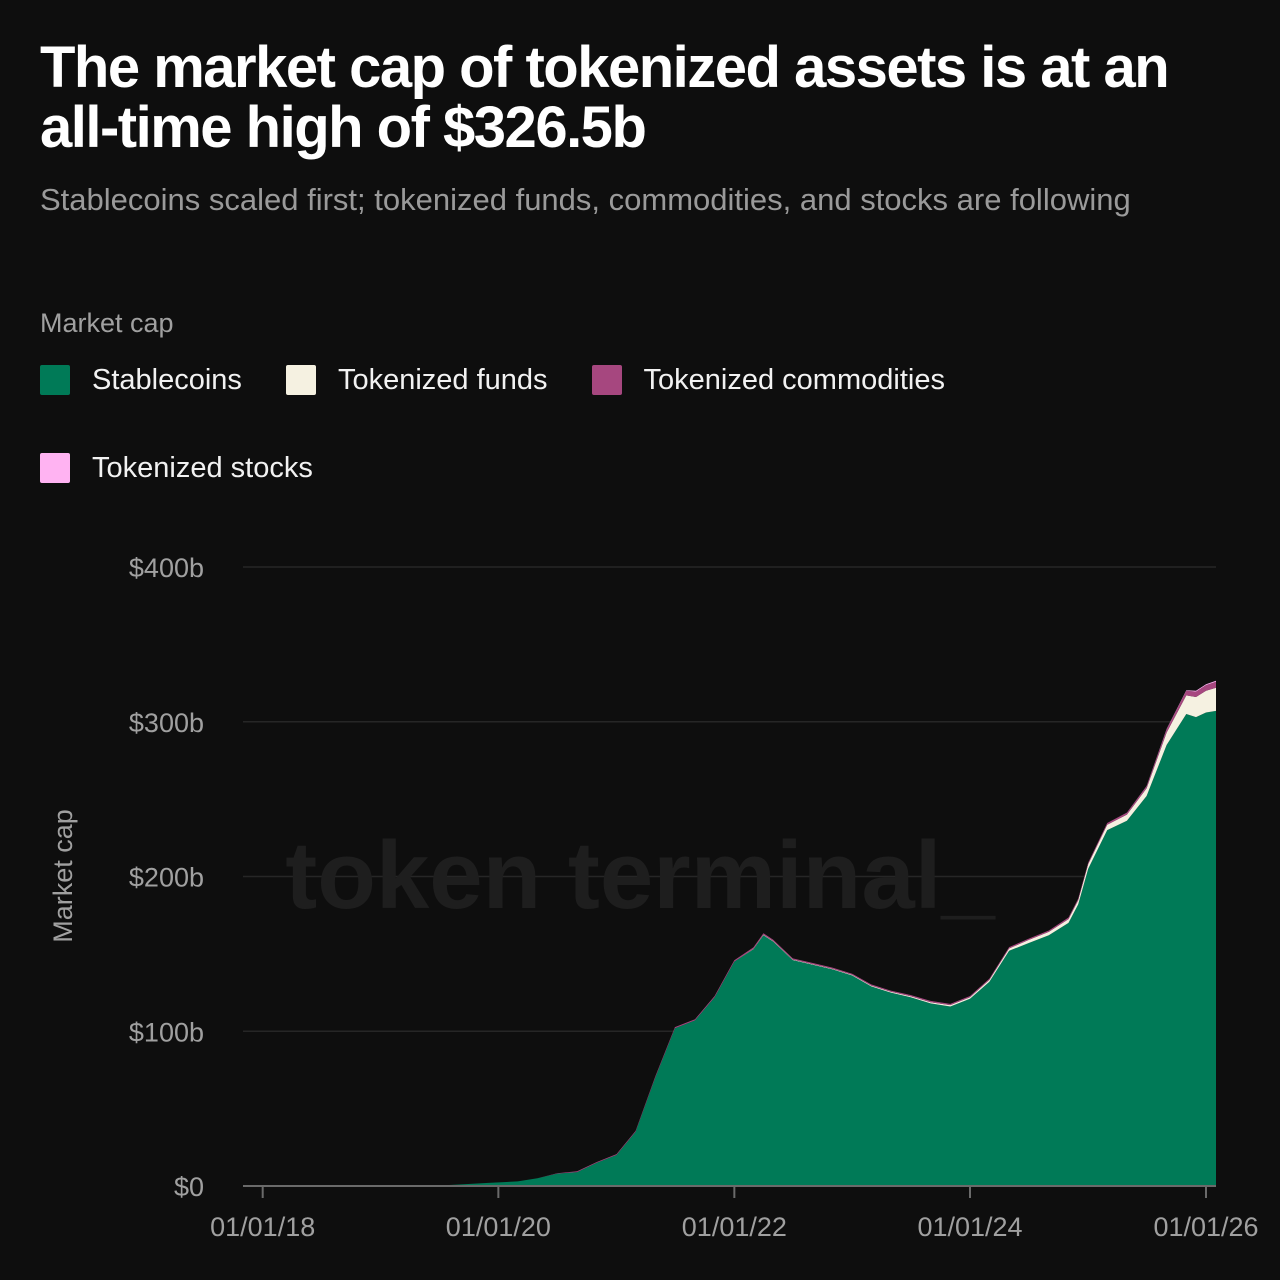 This screenshot has width=1280, height=1280. I want to click on x-tick-label: 01/01/22, so click(734, 1227).